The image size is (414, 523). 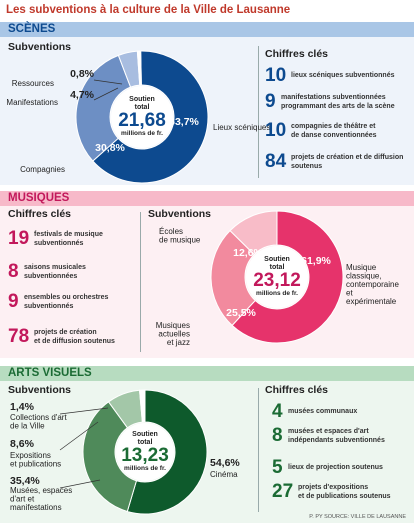 What do you see at coordinates (297, 390) in the screenshot?
I see `chiffres-heading-arts: Chiffres clés` at bounding box center [297, 390].